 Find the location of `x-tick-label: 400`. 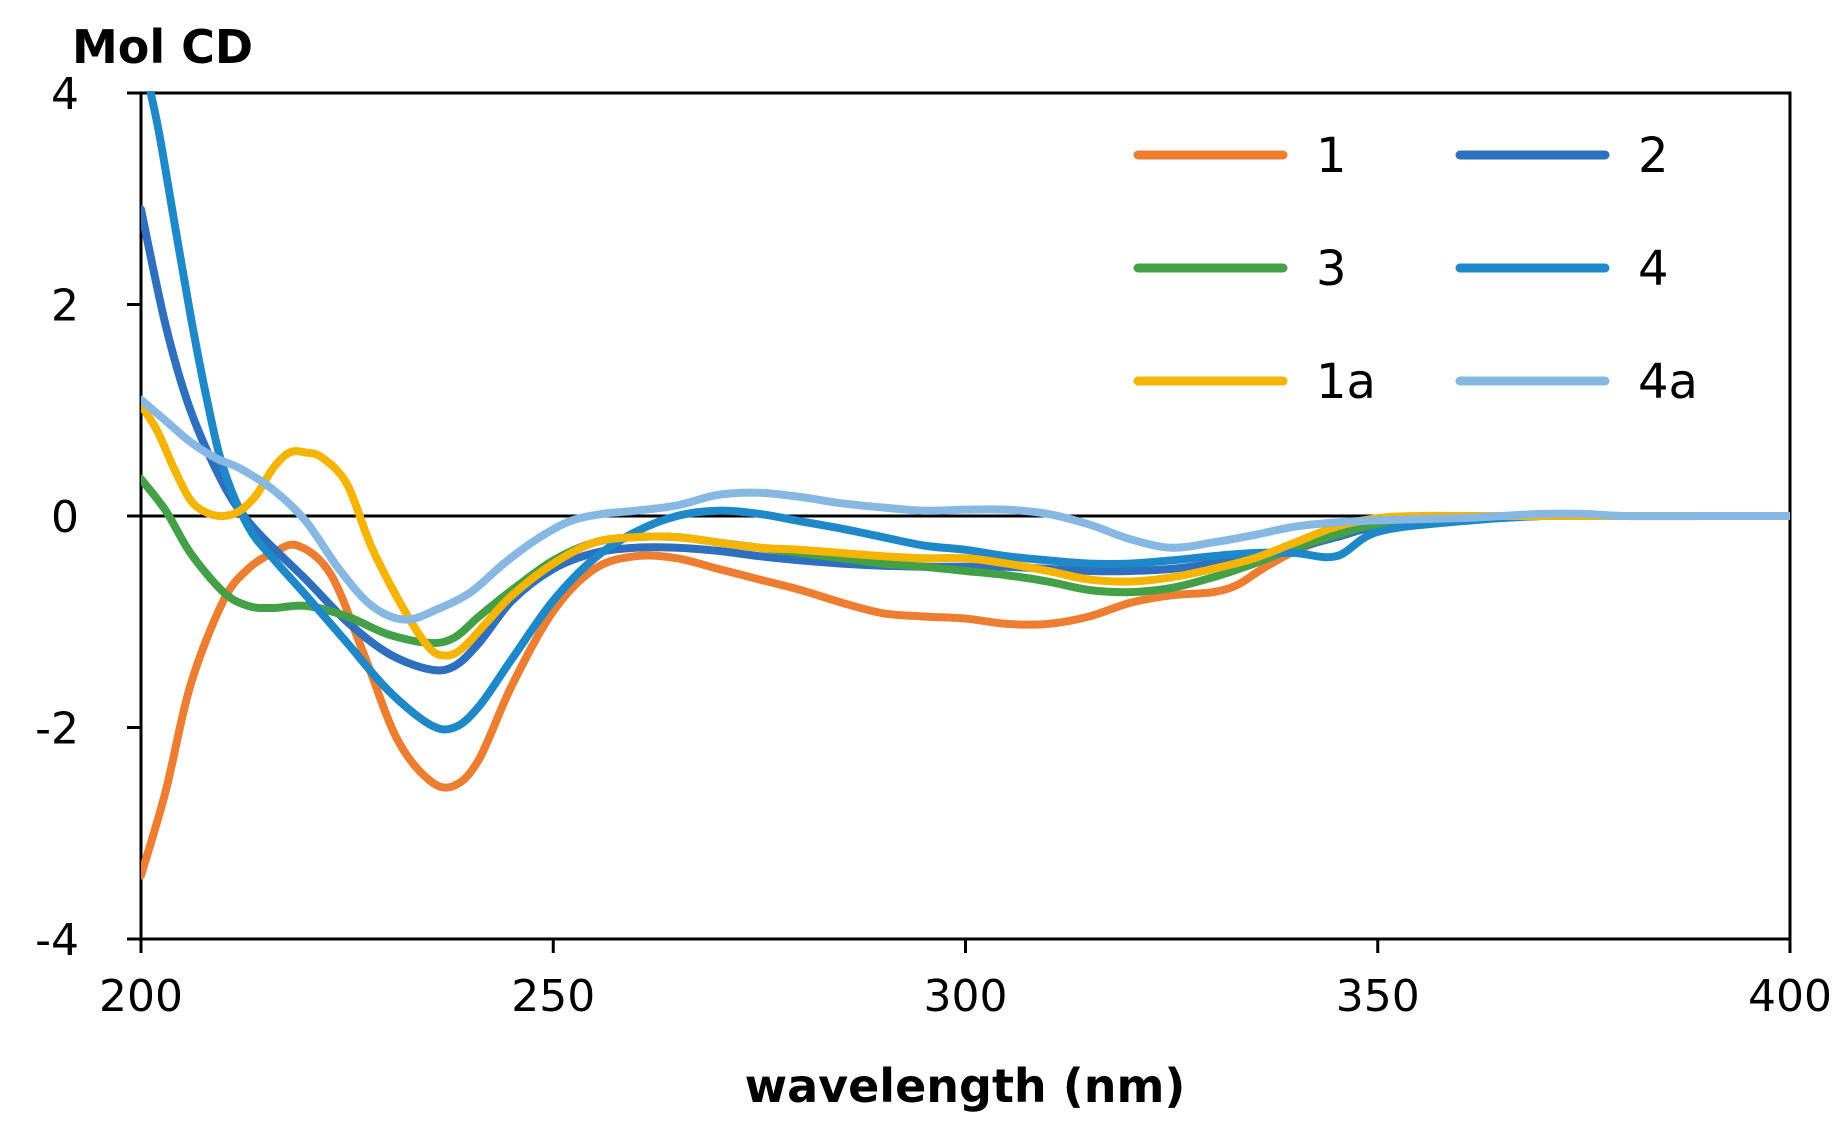

x-tick-label: 400 is located at coordinates (1790, 996).